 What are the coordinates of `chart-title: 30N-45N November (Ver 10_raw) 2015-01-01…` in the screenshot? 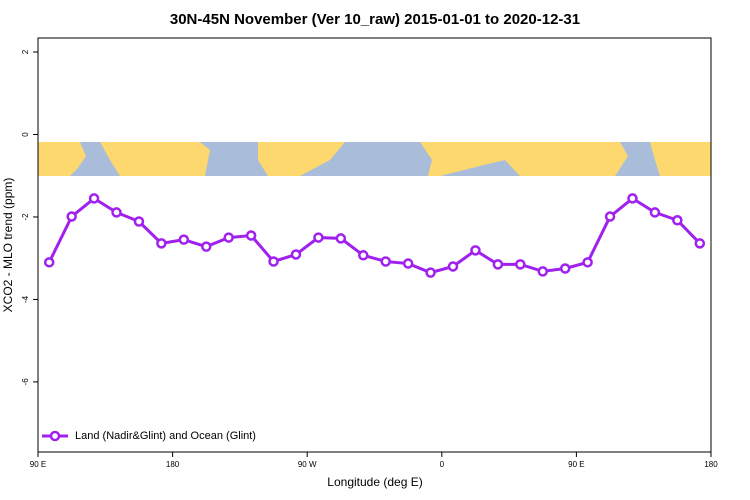 It's located at (375, 19).